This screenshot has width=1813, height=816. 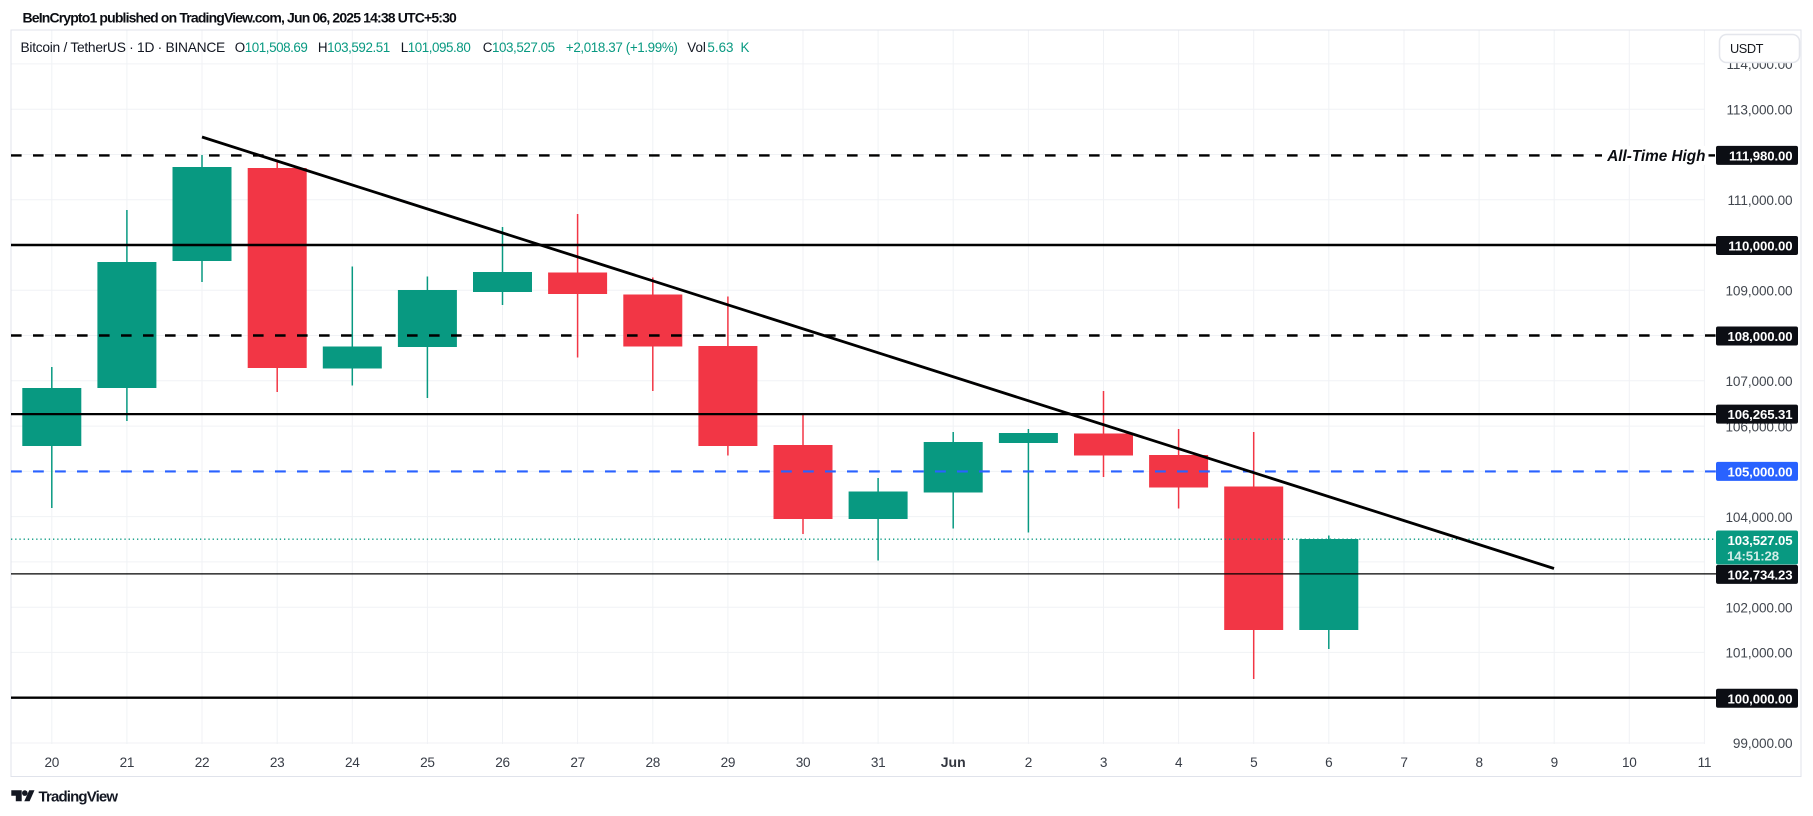 I want to click on svg-text: 2, so click(x=1028, y=762).